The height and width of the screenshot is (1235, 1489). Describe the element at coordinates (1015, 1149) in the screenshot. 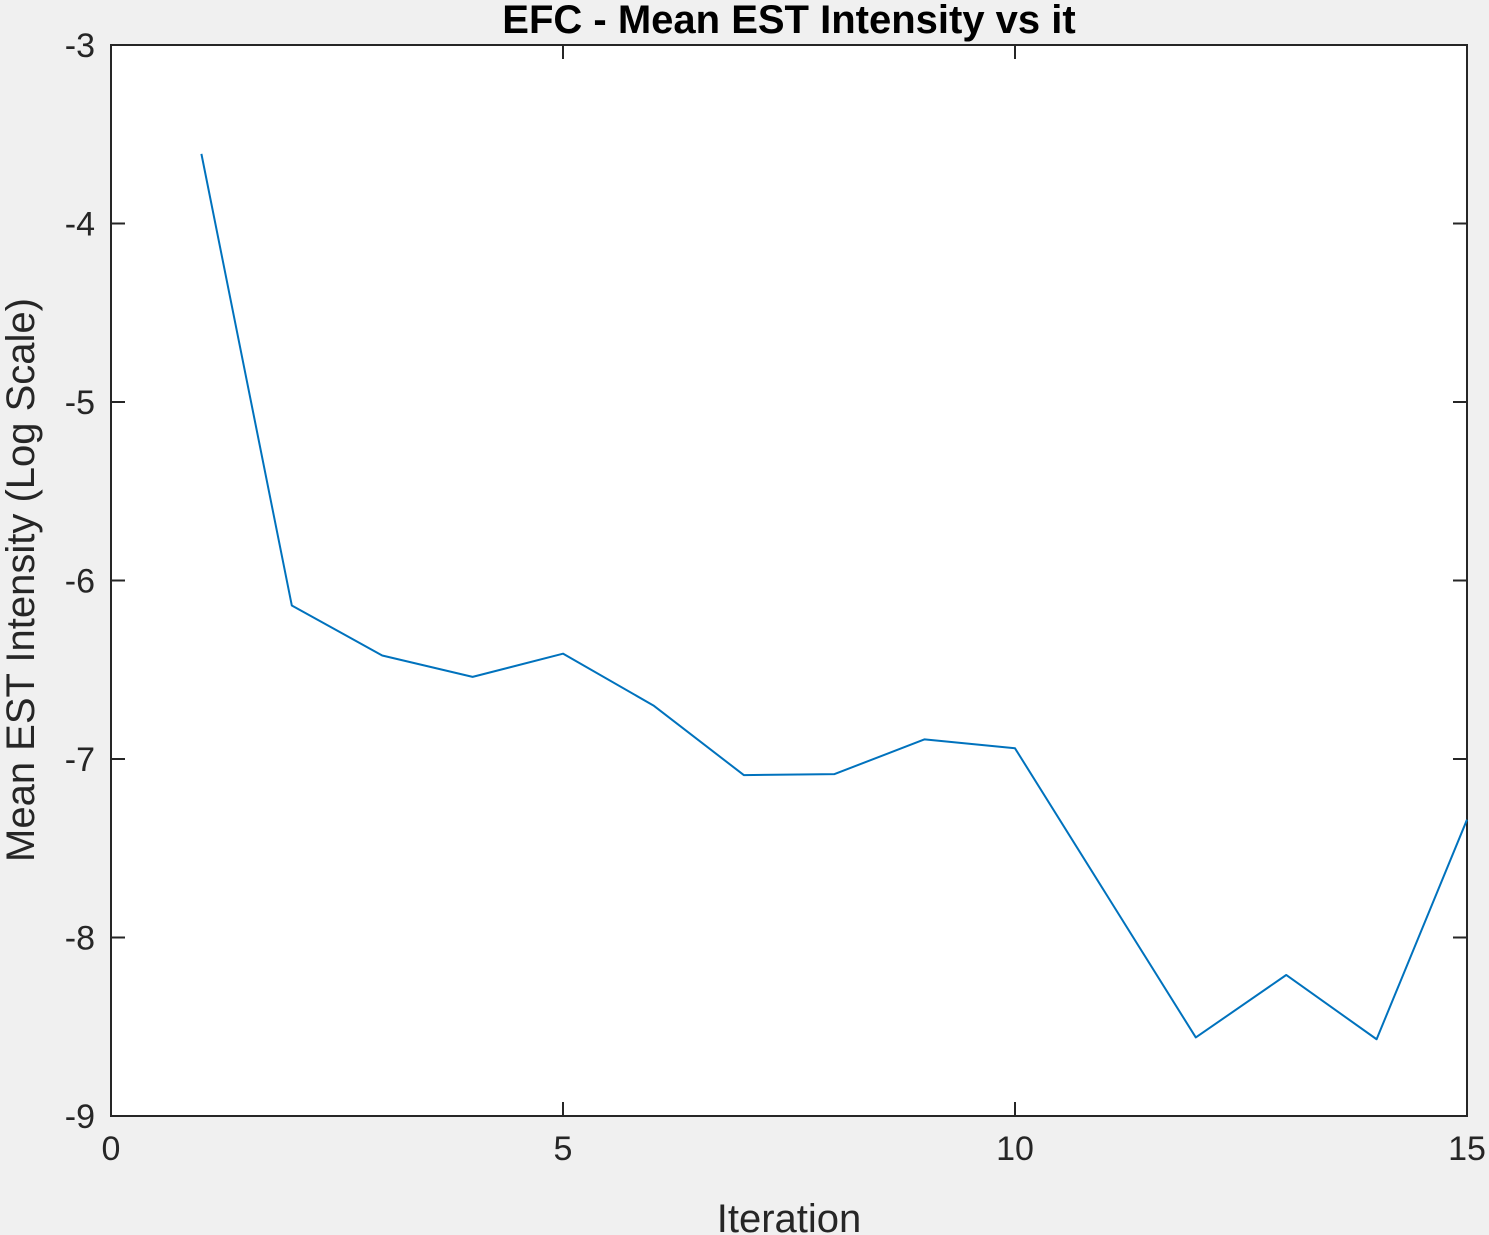

I see `x-tick-label: 10` at that location.